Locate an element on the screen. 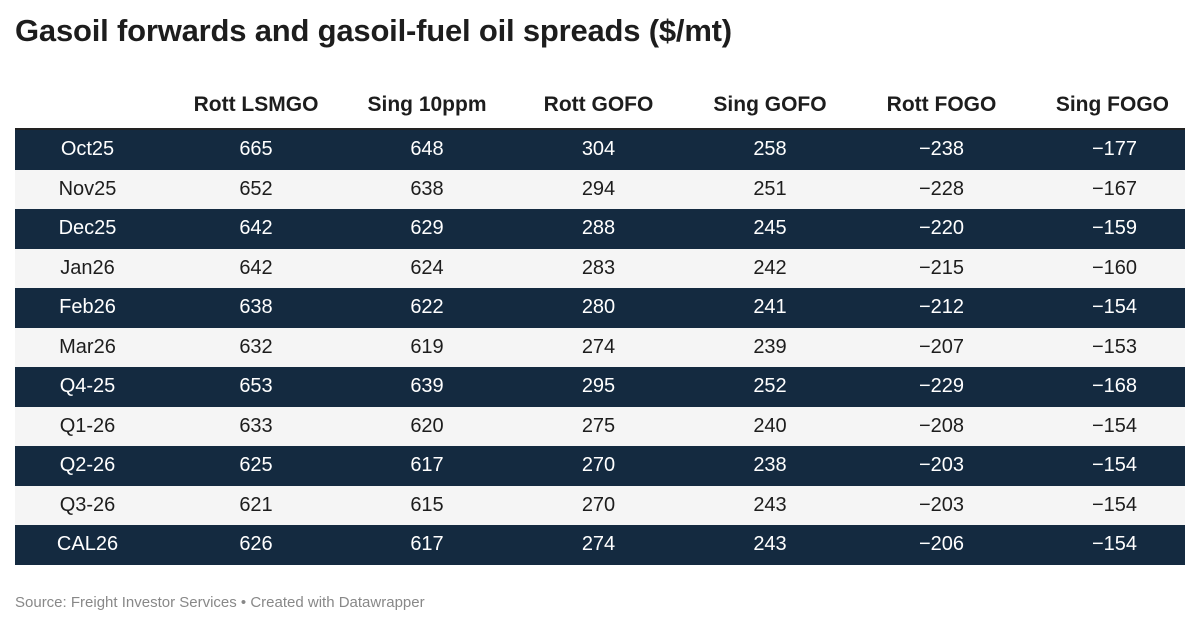  table-row: Q2-26 625 617 270 238 −203 −154 is located at coordinates (600, 466).